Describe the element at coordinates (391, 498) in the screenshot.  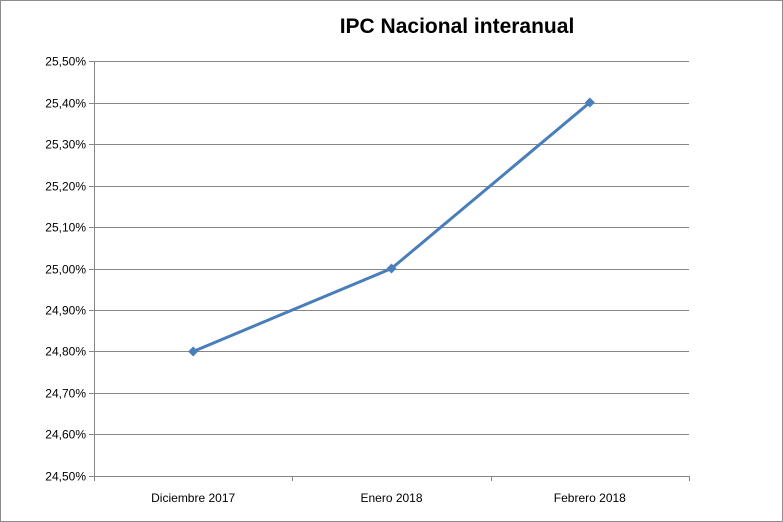
I see `x-tick-label: Enero 2018` at that location.